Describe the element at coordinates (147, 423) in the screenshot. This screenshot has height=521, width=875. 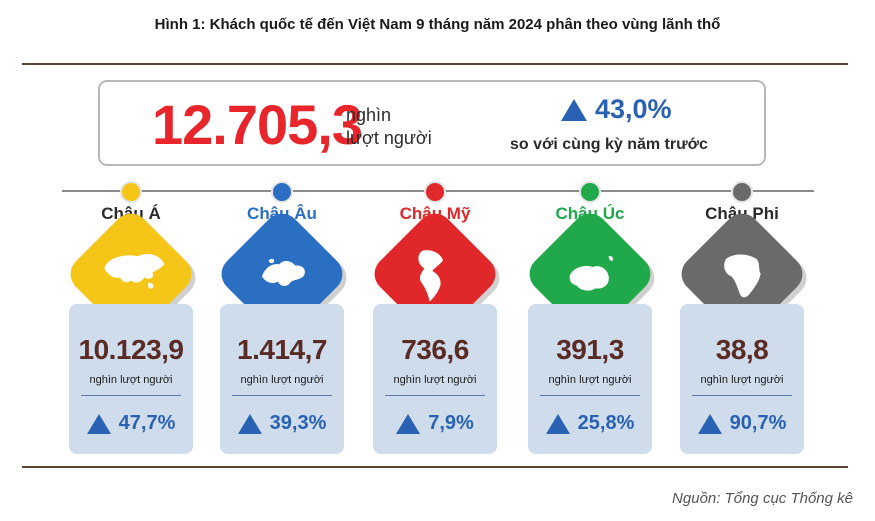
I see `region-growth-value: 47,7%` at that location.